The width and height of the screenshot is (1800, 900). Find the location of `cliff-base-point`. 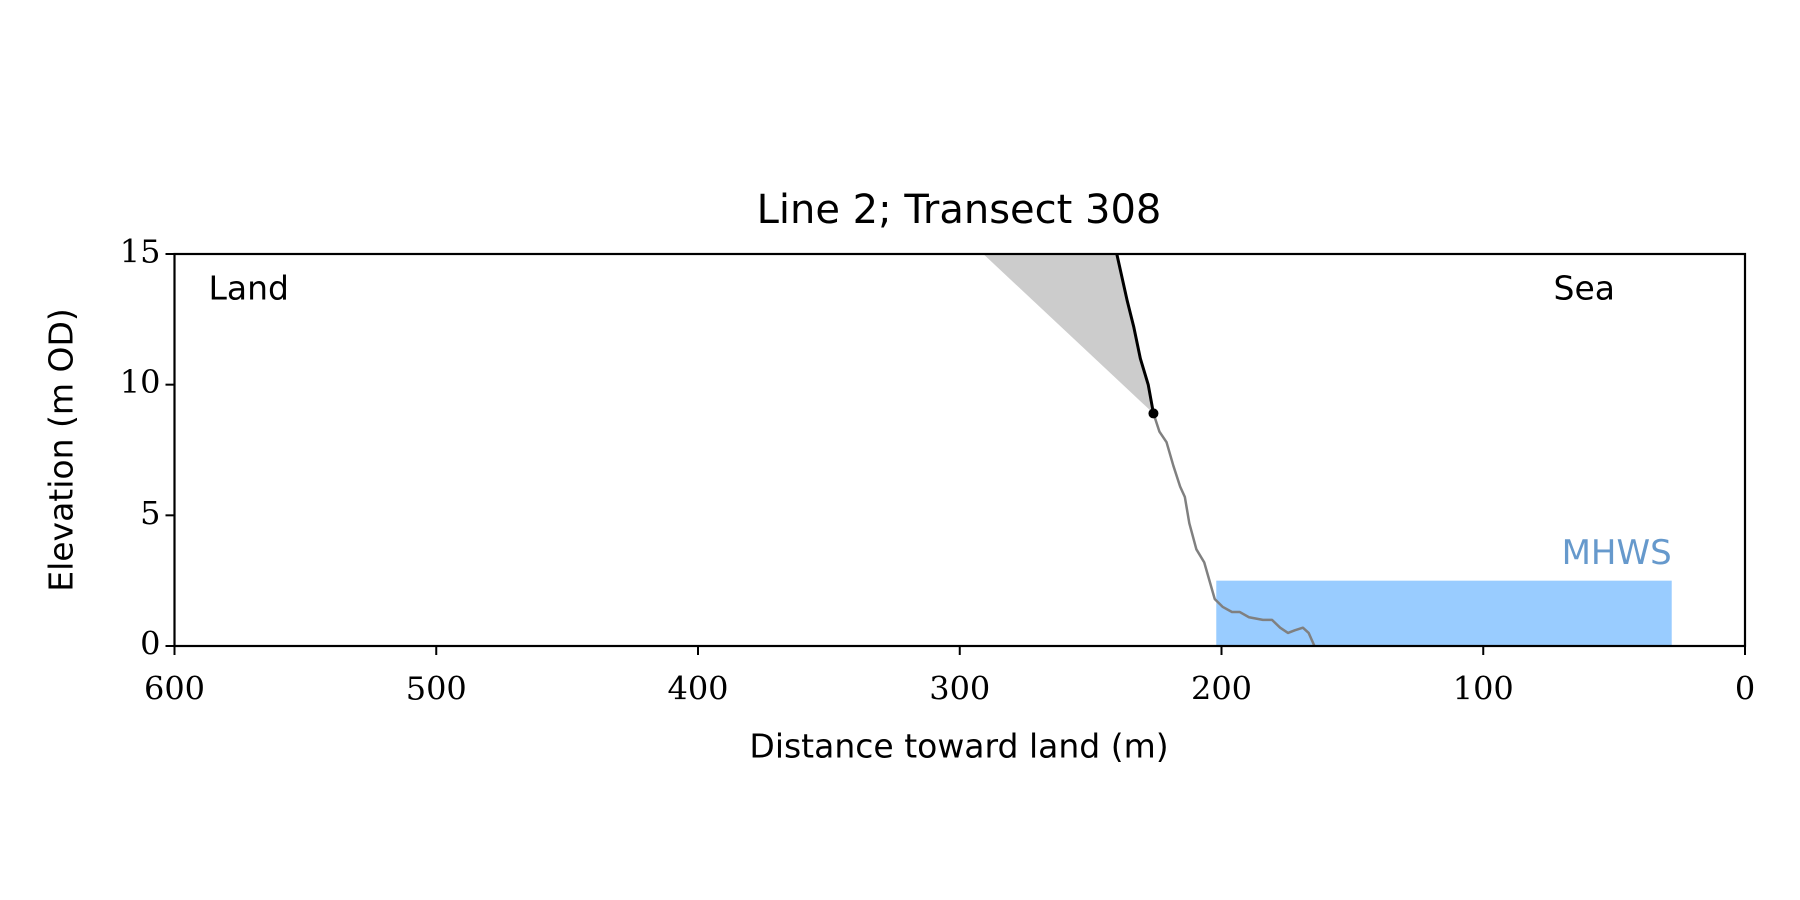

cliff-base-point is located at coordinates (1153, 413).